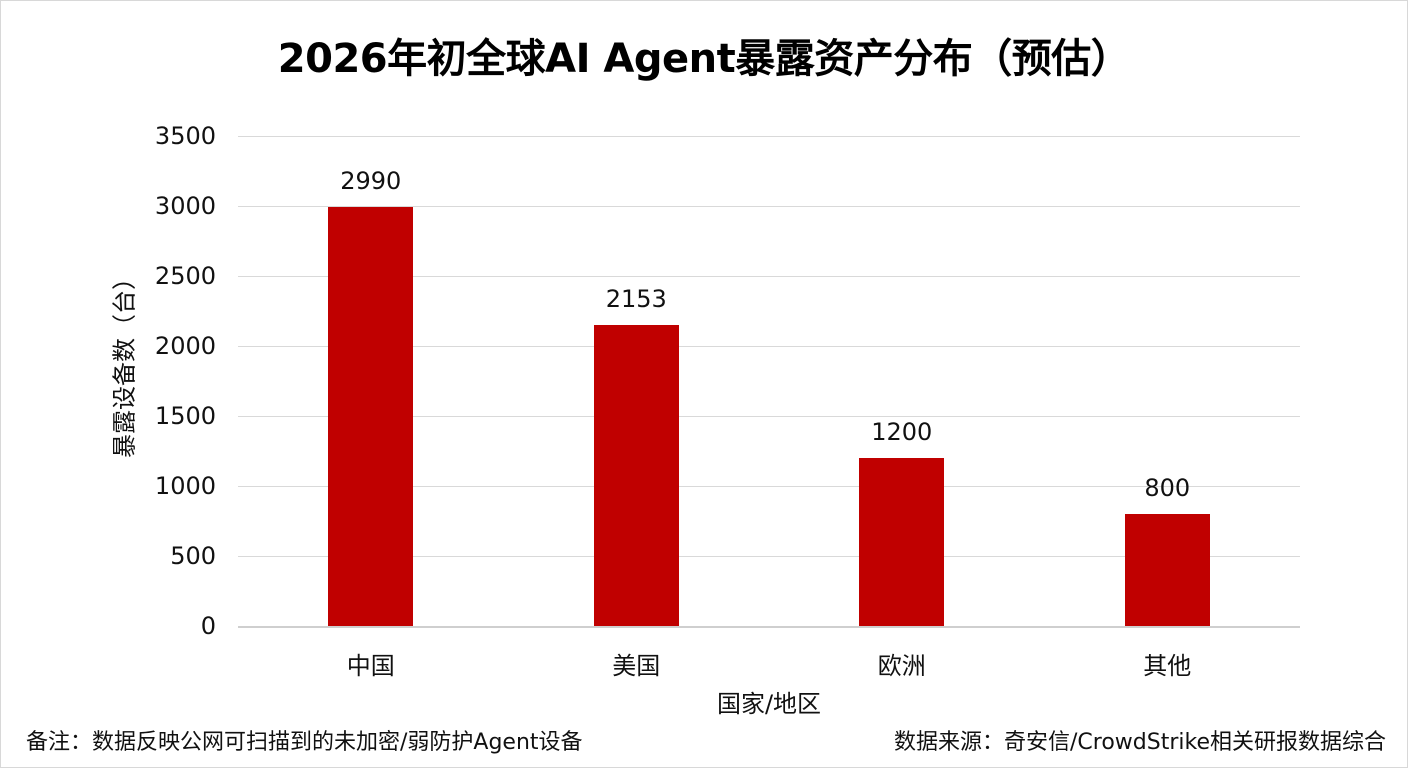 The width and height of the screenshot is (1408, 768). I want to click on bar-value-label: 2153, so click(636, 298).